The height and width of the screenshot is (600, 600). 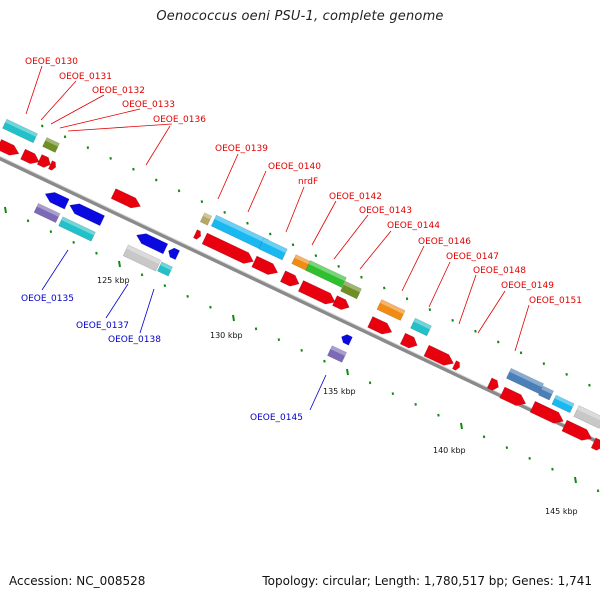 What do you see at coordinates (499, 271) in the screenshot?
I see `gene-label: OEOE_0148` at bounding box center [499, 271].